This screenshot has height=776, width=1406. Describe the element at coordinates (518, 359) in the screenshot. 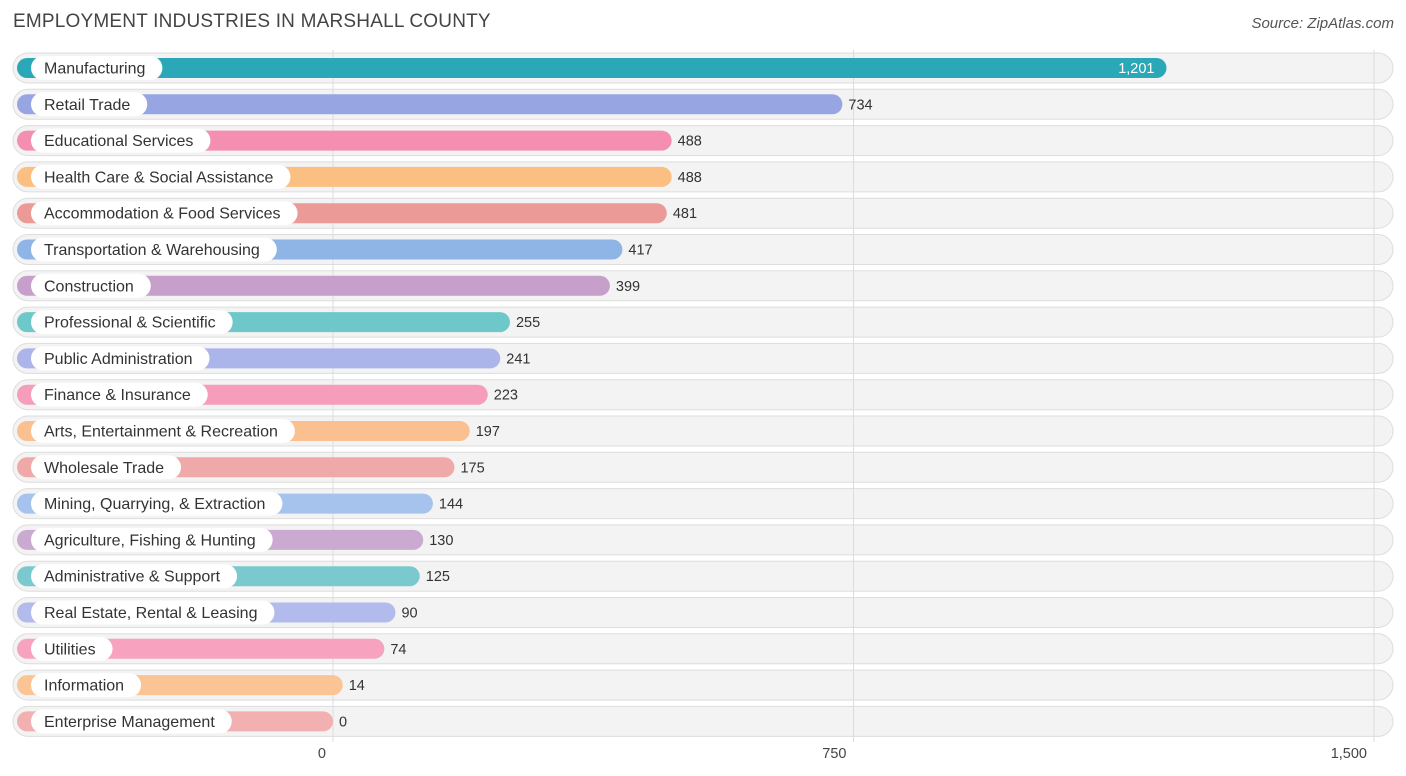

I see `value-label-public-administration: 241` at that location.